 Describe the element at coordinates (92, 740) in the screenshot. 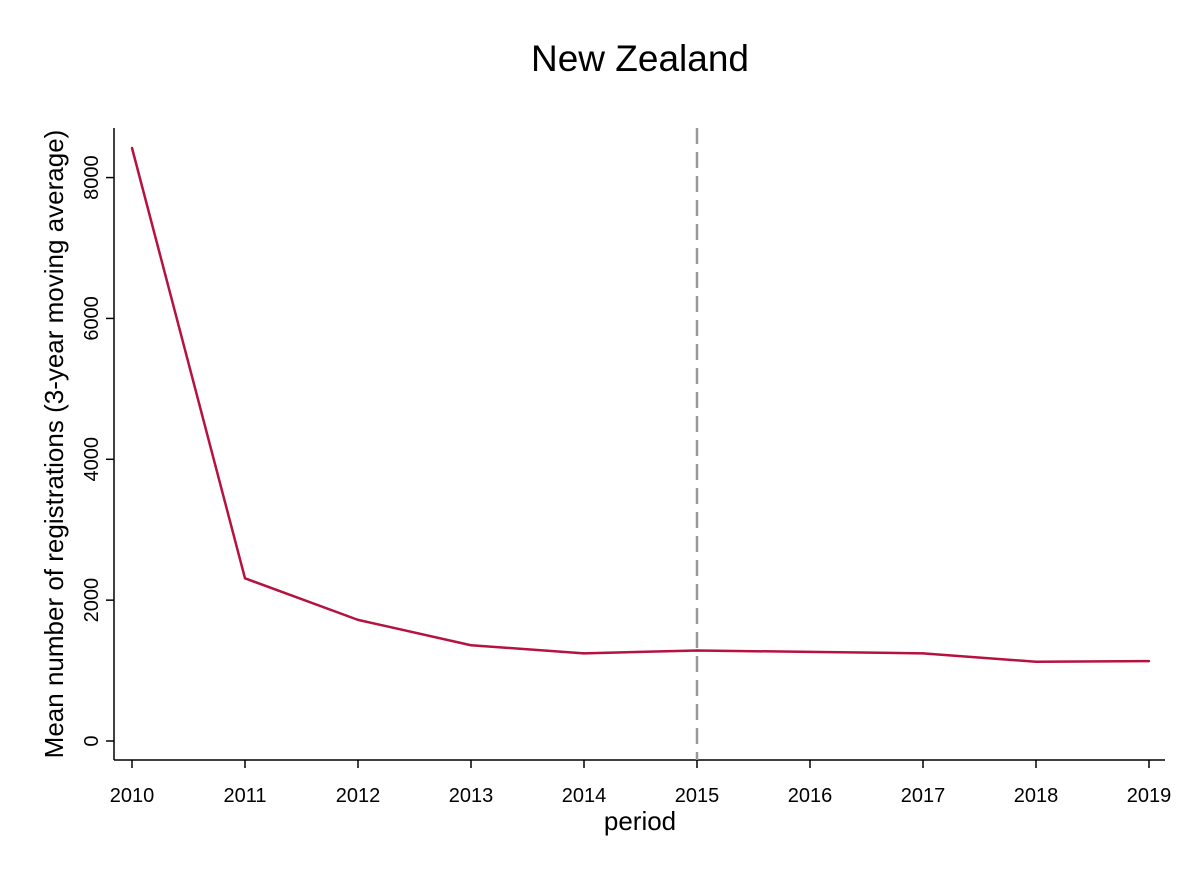

I see `y-tick-label: 0` at that location.